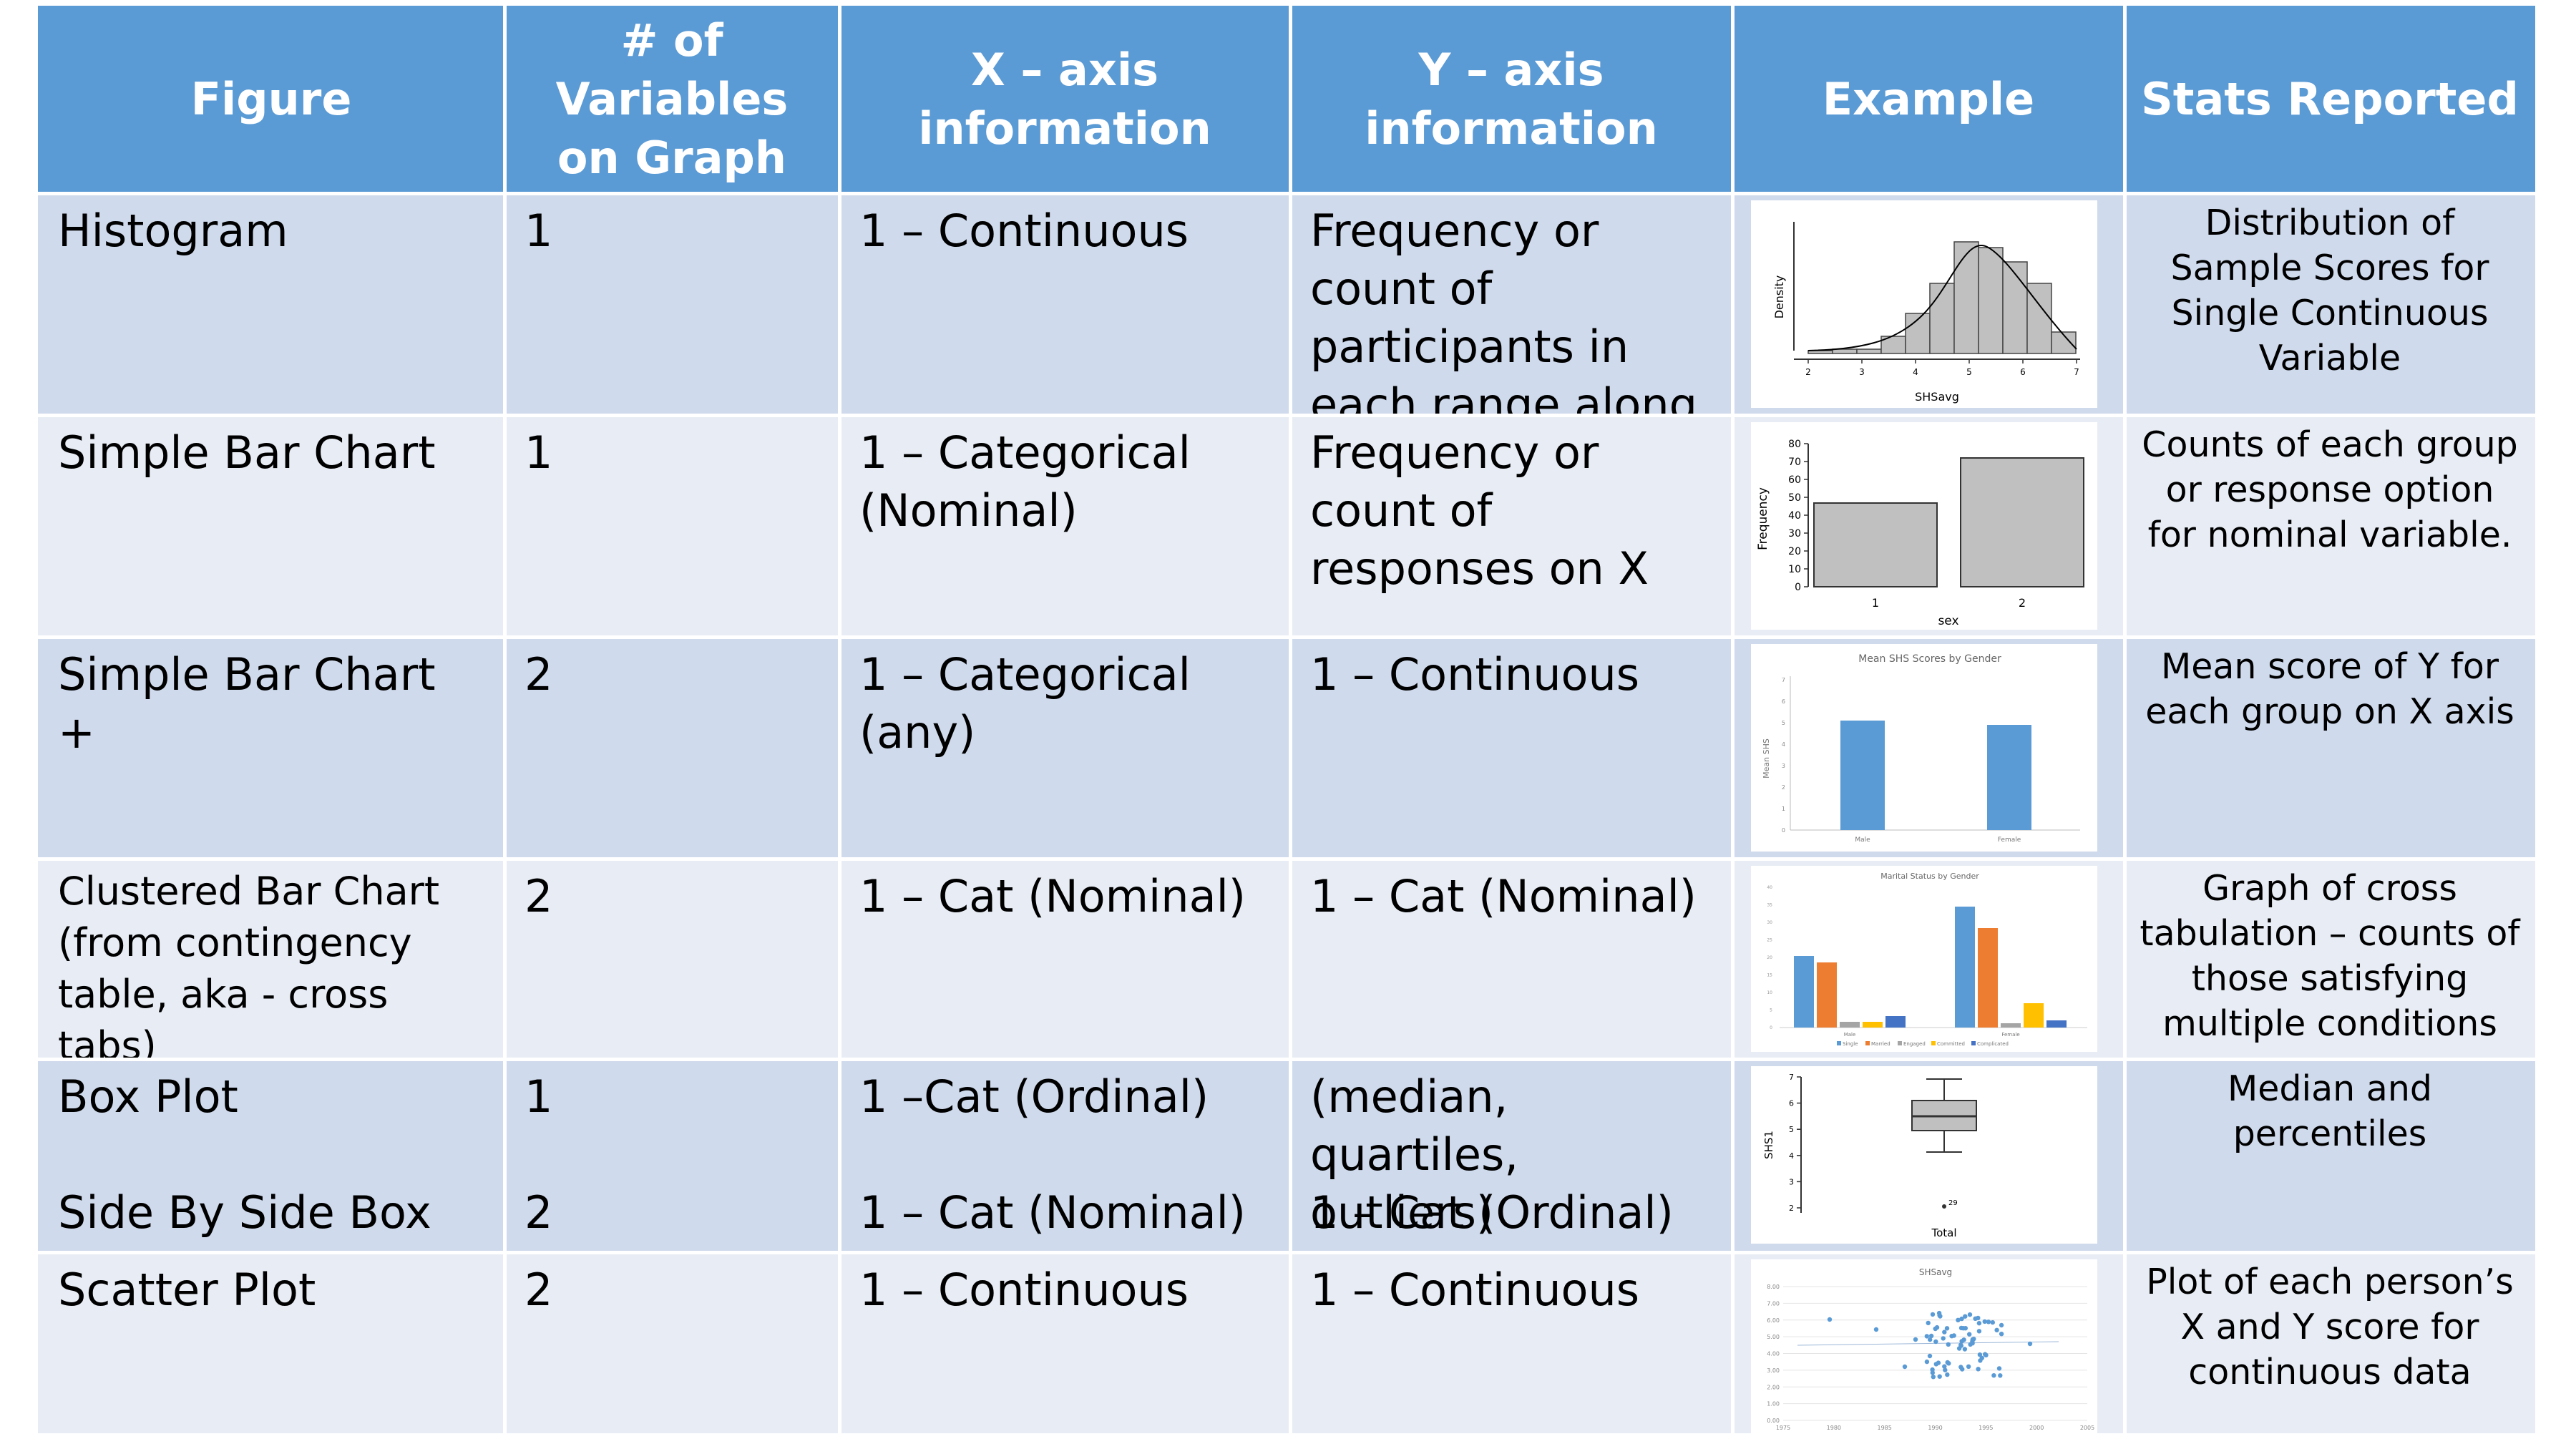 The image size is (2576, 1449). What do you see at coordinates (1935, 1428) in the screenshot?
I see `scatter-xtick: 1990` at bounding box center [1935, 1428].